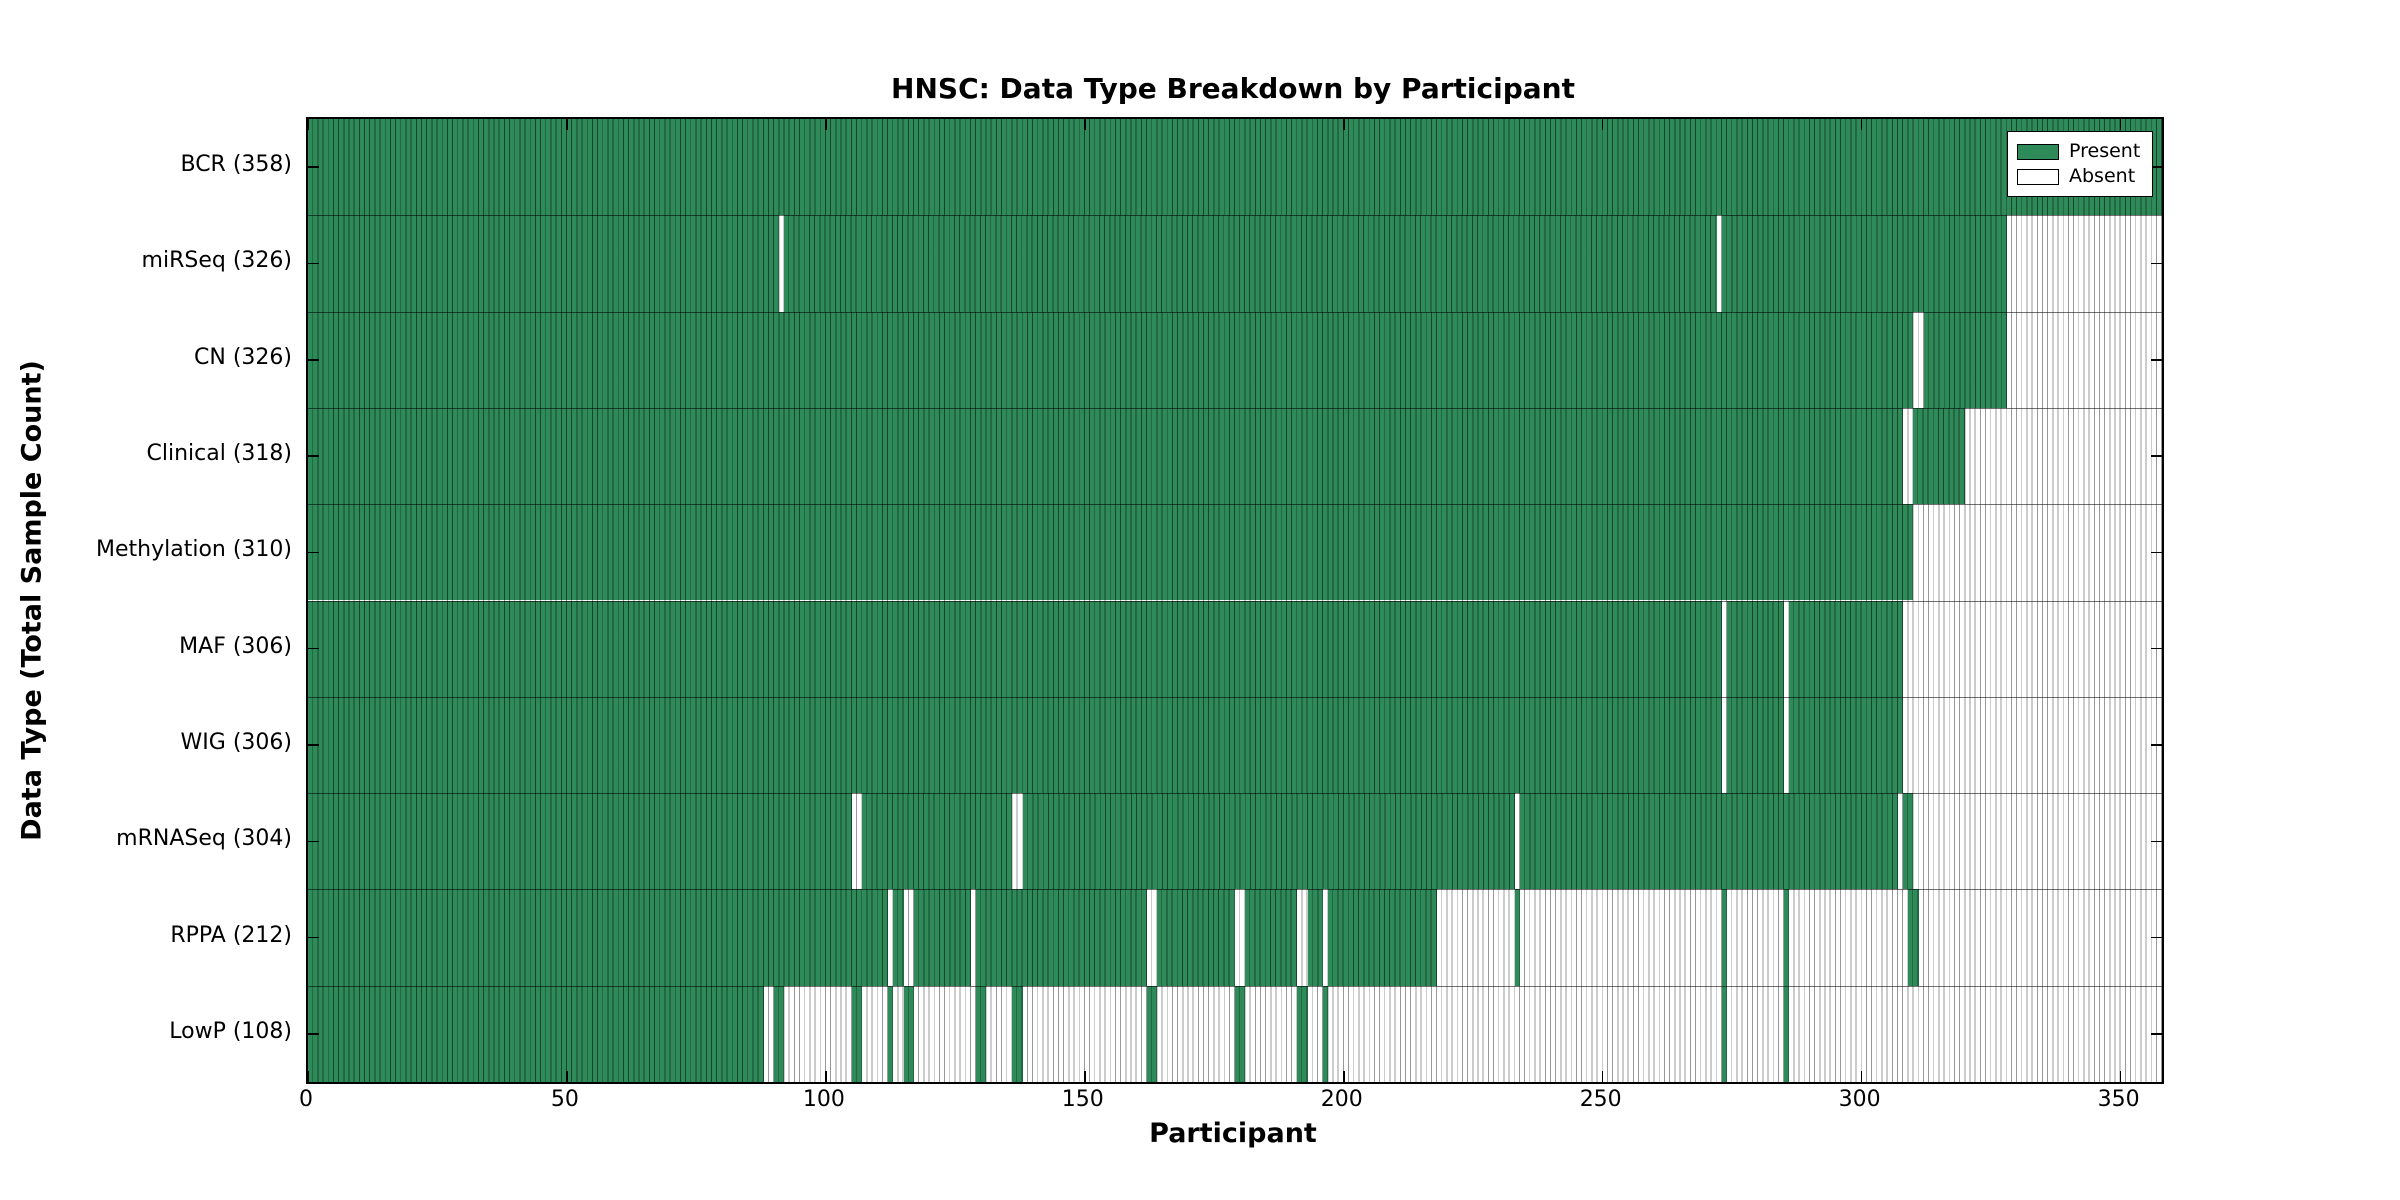  What do you see at coordinates (230, 1031) in the screenshot?
I see `y-tick-label: LowP (108)` at bounding box center [230, 1031].